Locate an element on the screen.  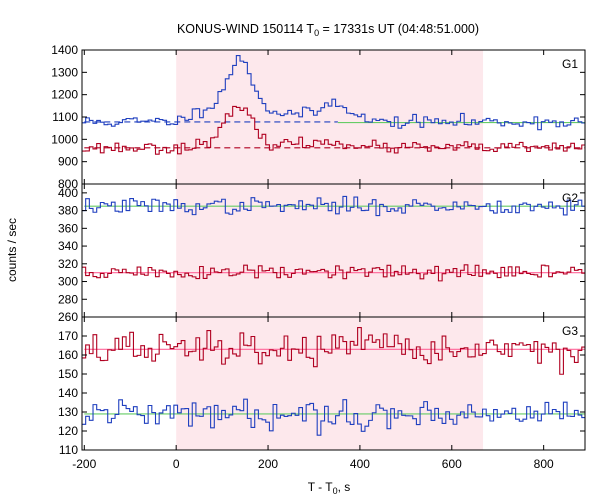
y-tick-label-panel-2: 280 is located at coordinates (68, 299).